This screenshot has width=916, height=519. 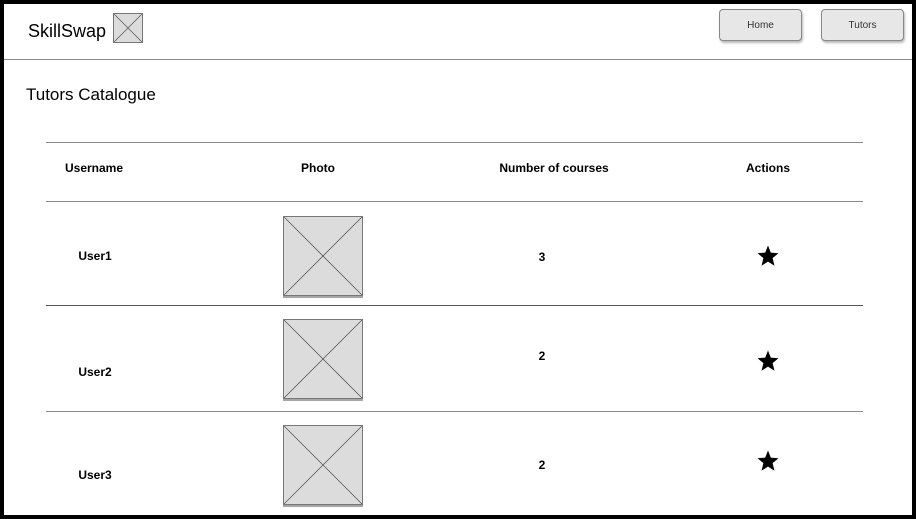 I want to click on column-header-username: Username, so click(x=94, y=168).